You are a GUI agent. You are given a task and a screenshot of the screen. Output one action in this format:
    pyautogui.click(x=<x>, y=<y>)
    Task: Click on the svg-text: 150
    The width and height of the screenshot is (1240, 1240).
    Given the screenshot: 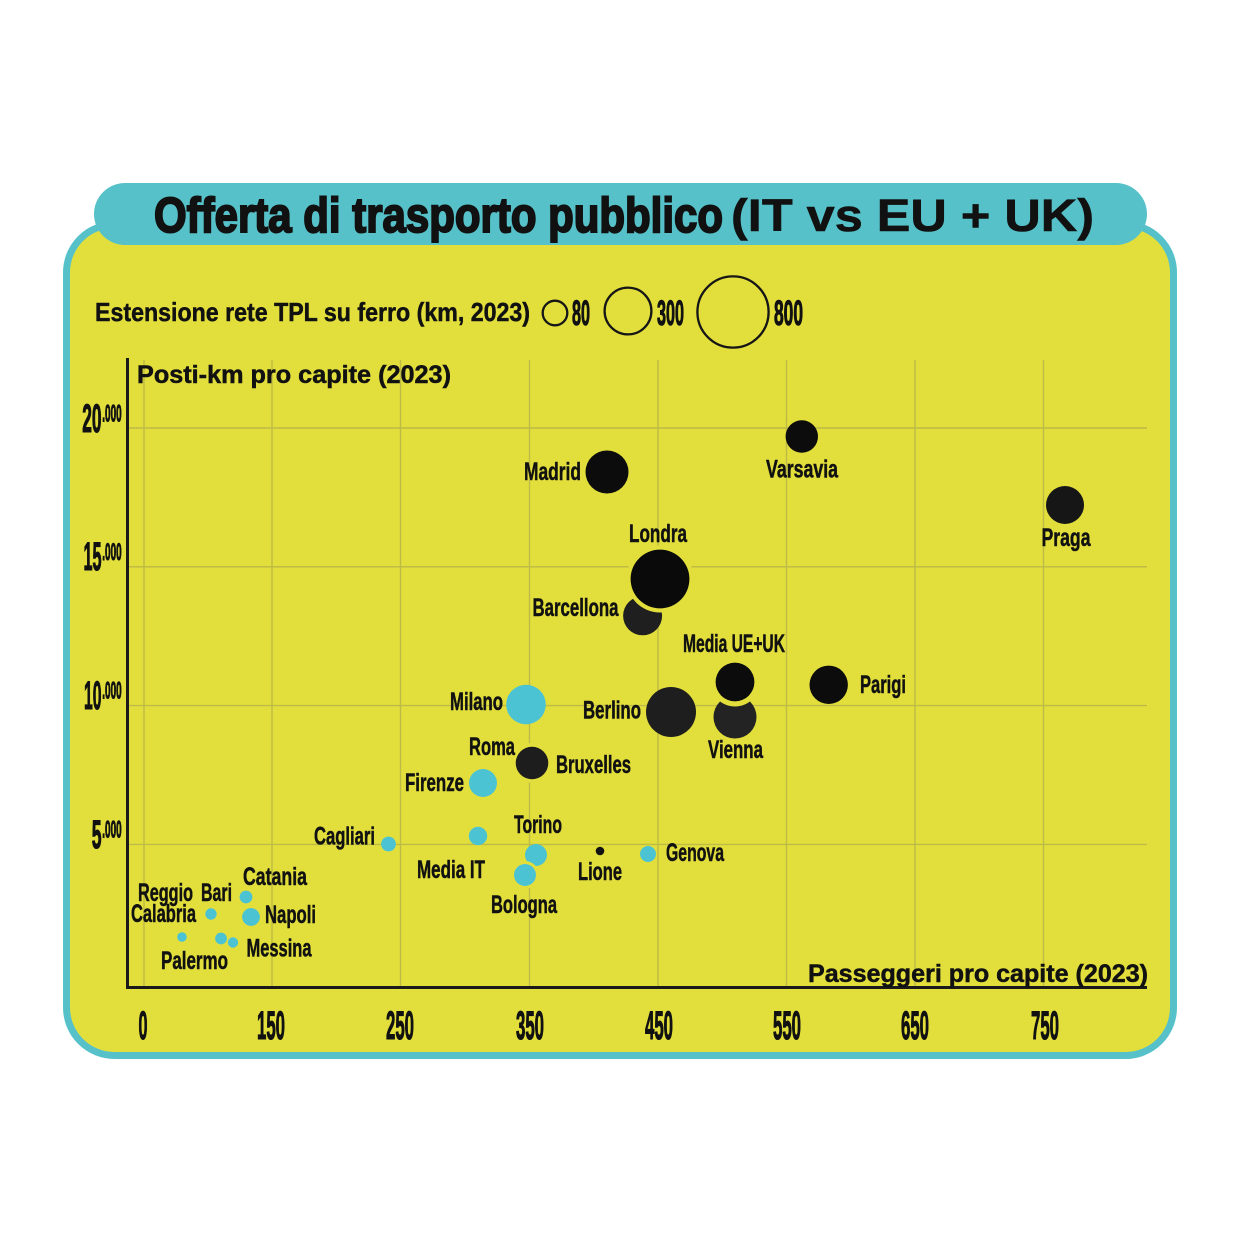 What is the action you would take?
    pyautogui.click(x=271, y=1026)
    